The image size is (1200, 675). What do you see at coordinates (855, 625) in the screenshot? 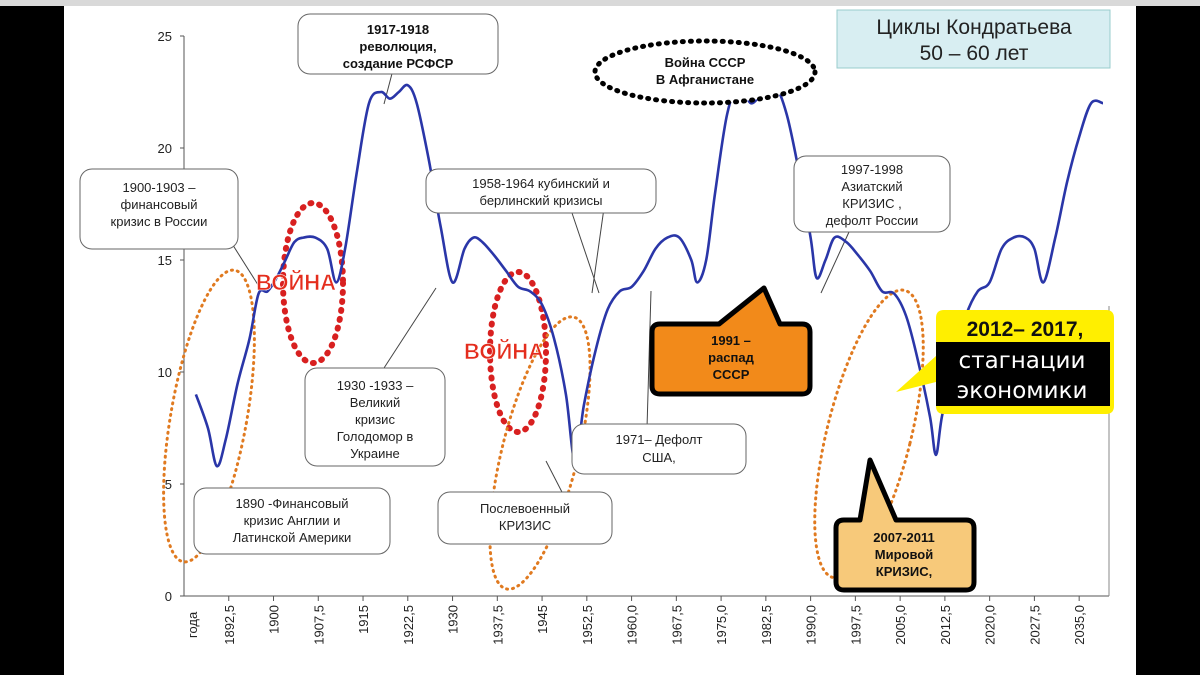
I see `x-tick-label: 1997,5` at bounding box center [855, 625].